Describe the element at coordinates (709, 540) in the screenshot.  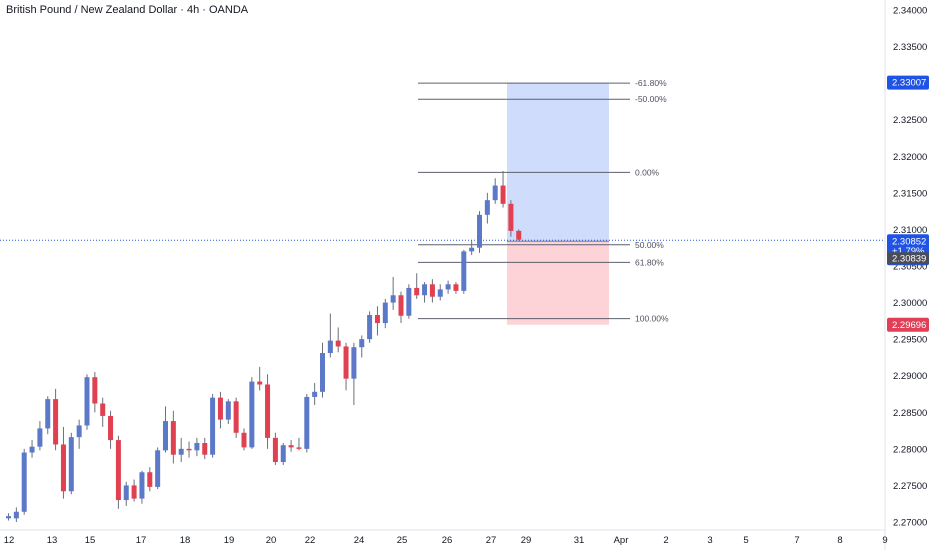
I see `time-tick-label: 3` at that location.